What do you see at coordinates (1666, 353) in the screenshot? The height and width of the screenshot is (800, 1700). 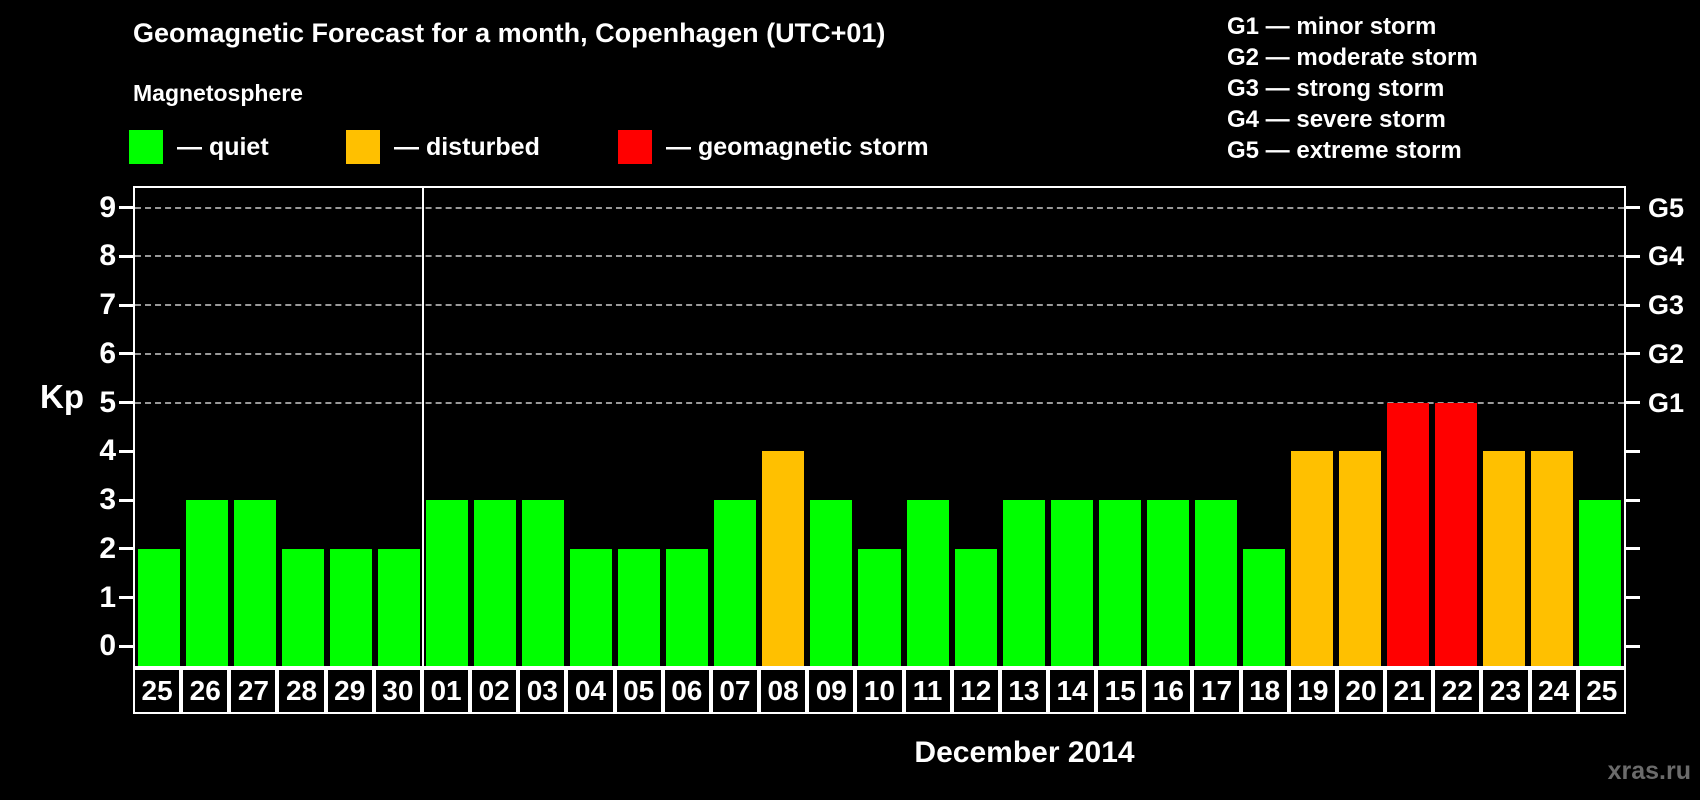 I see `right-axis-label-g2: G2` at bounding box center [1666, 353].